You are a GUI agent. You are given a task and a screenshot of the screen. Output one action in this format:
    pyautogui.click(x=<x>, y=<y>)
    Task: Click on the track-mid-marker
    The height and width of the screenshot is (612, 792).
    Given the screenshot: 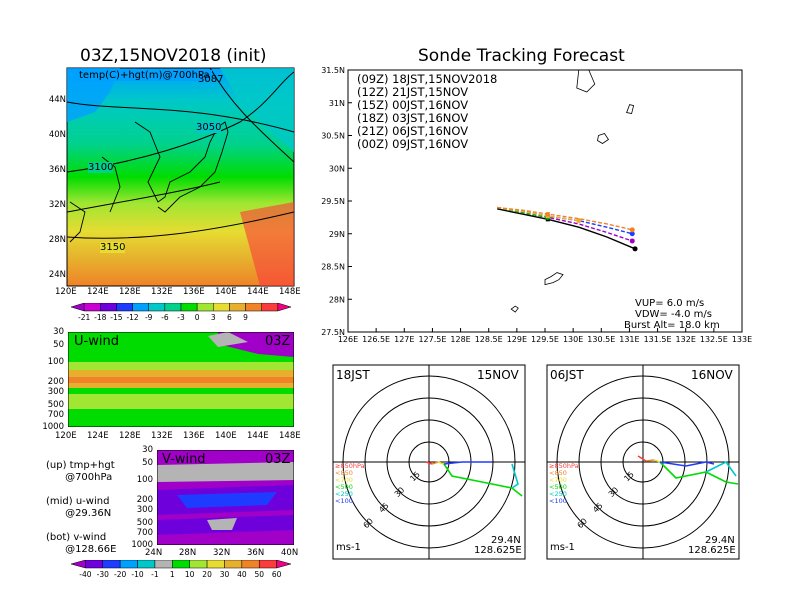 What is the action you would take?
    pyautogui.click(x=547, y=214)
    